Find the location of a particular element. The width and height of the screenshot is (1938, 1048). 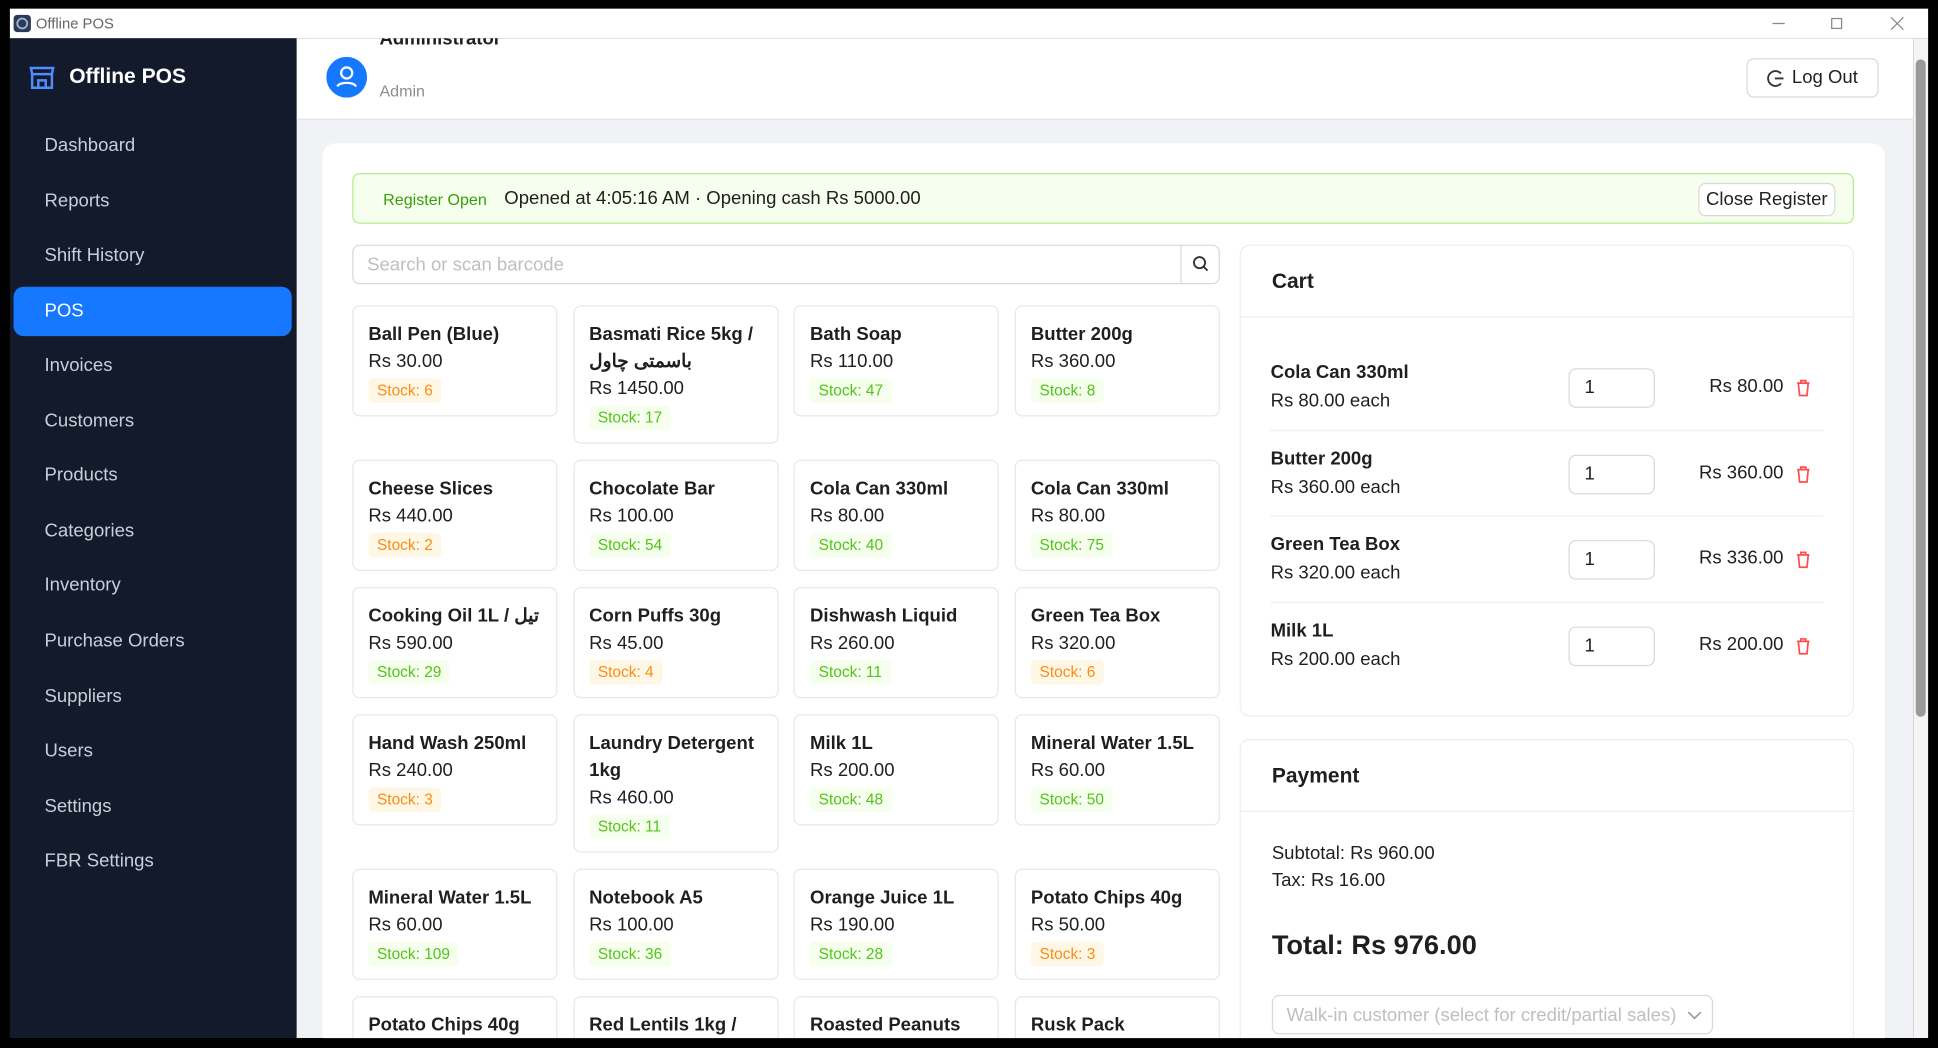

product-card: Hand Wash 250ml Rs 240.00 Stock: 3 is located at coordinates (455, 770).